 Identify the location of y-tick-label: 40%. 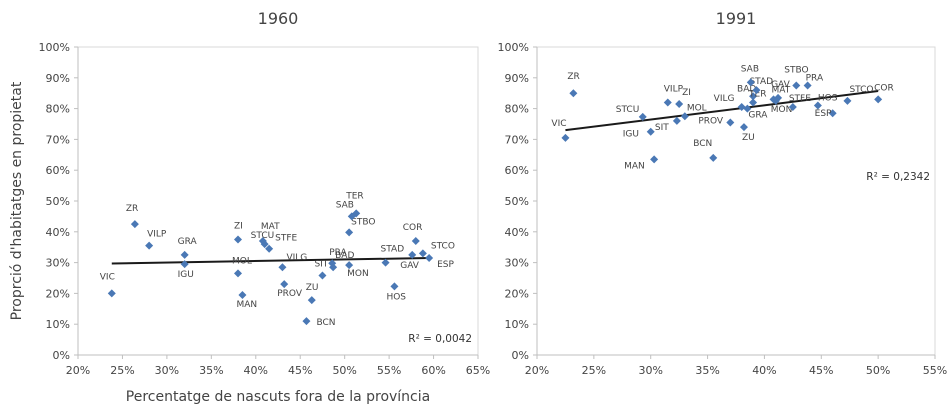
(517, 232).